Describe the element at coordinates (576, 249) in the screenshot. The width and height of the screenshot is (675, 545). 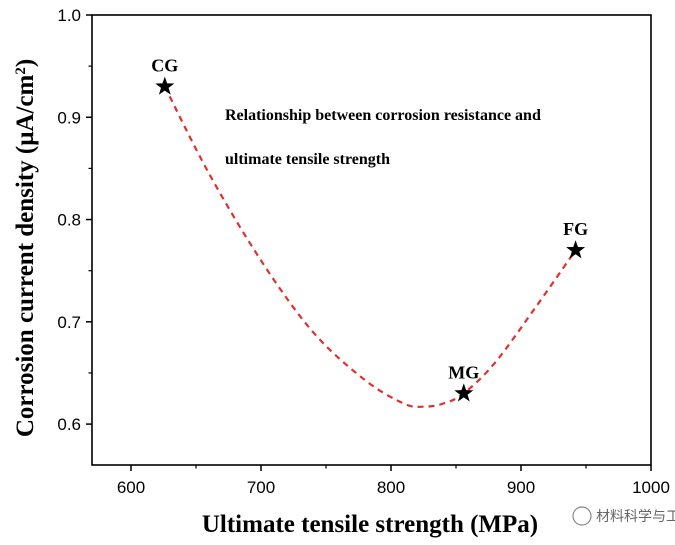
I see `star-marker-fg` at that location.